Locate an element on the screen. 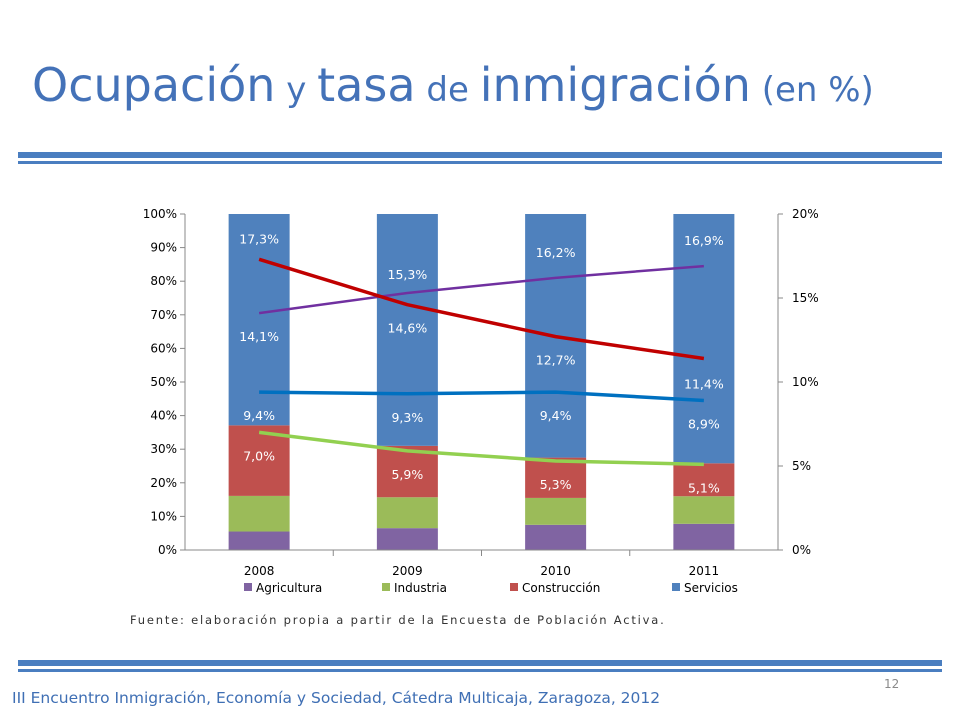  x-tick-label: 2011 is located at coordinates (704, 571).